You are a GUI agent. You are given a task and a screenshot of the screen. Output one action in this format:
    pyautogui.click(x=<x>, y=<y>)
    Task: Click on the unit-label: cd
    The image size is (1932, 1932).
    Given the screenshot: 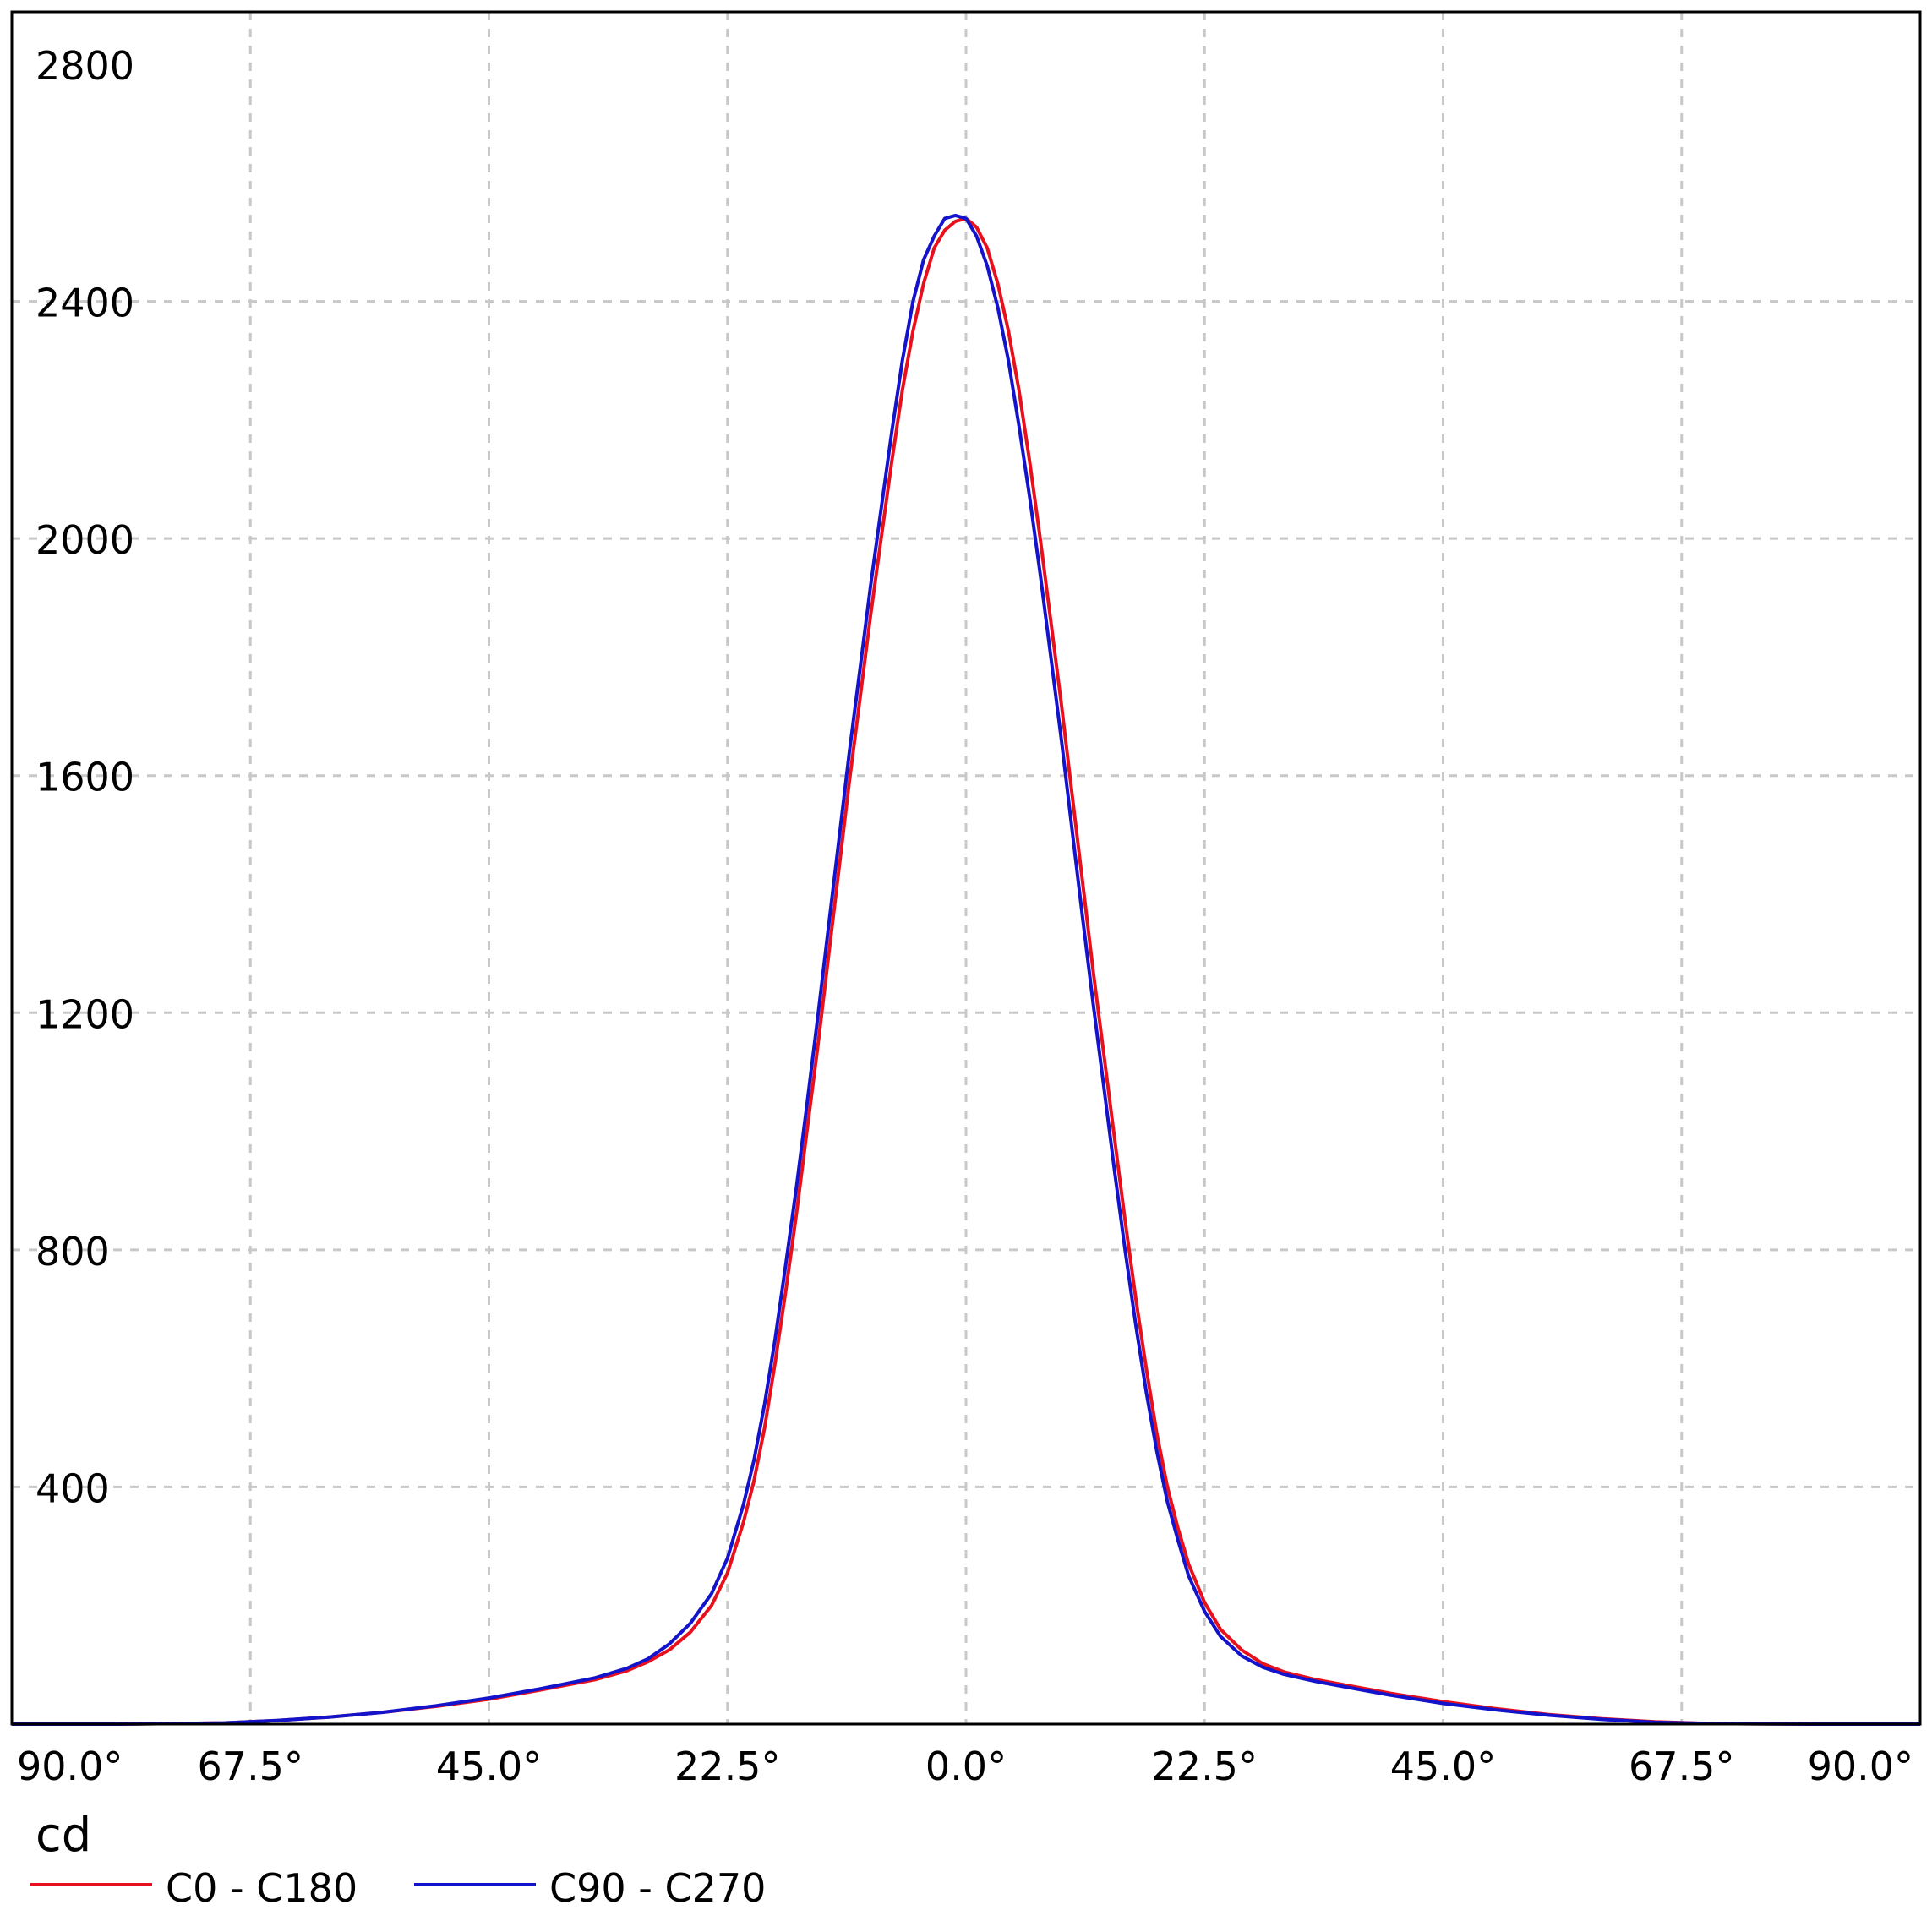 What is the action you would take?
    pyautogui.click(x=63, y=1835)
    